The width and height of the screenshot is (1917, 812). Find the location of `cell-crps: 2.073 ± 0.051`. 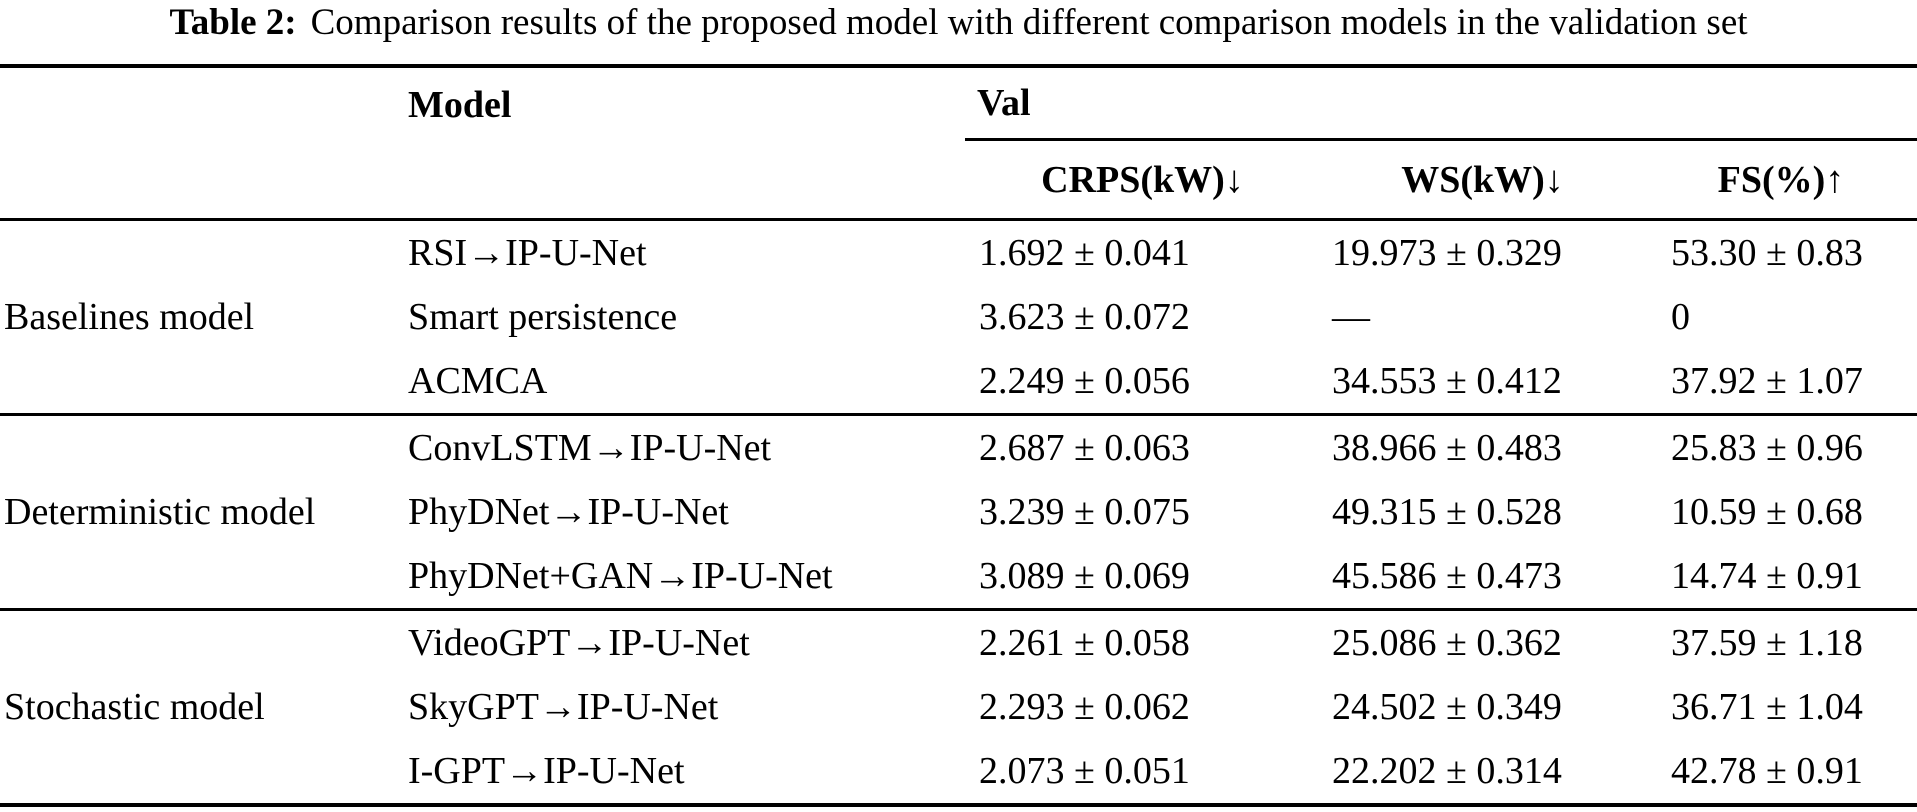

cell-crps: 2.073 ± 0.051 is located at coordinates (1084, 771).